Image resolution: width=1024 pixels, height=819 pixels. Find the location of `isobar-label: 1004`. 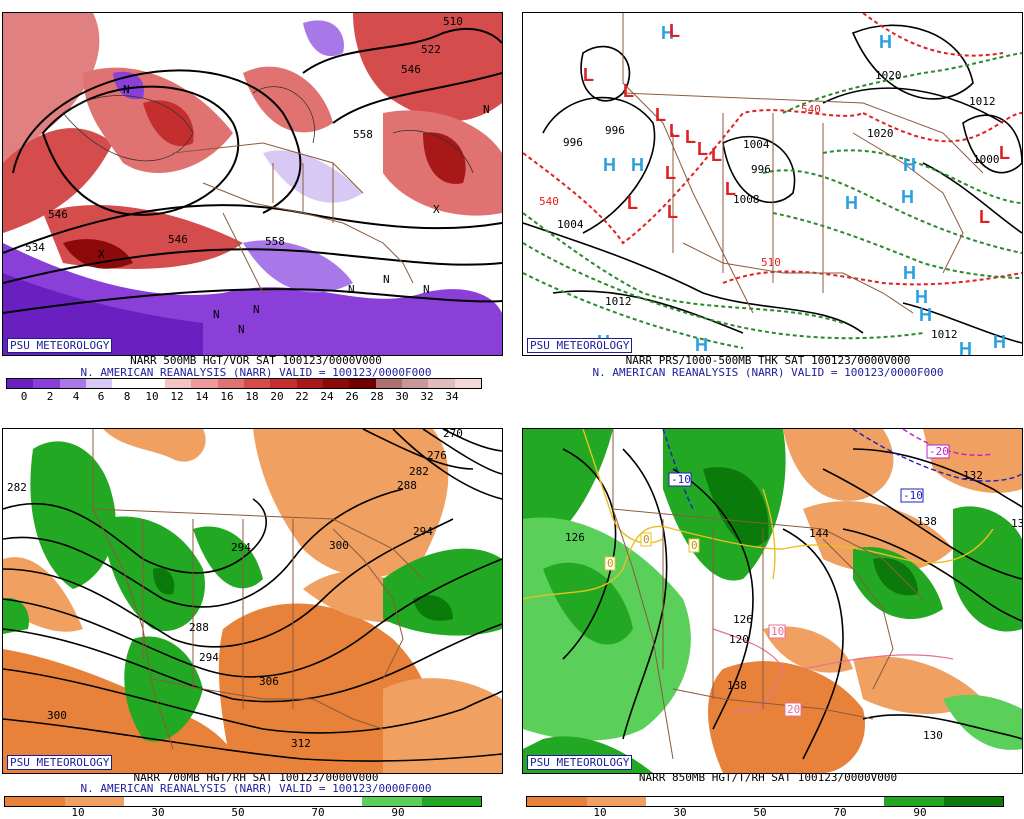

isobar-label: 1004 is located at coordinates (570, 224).